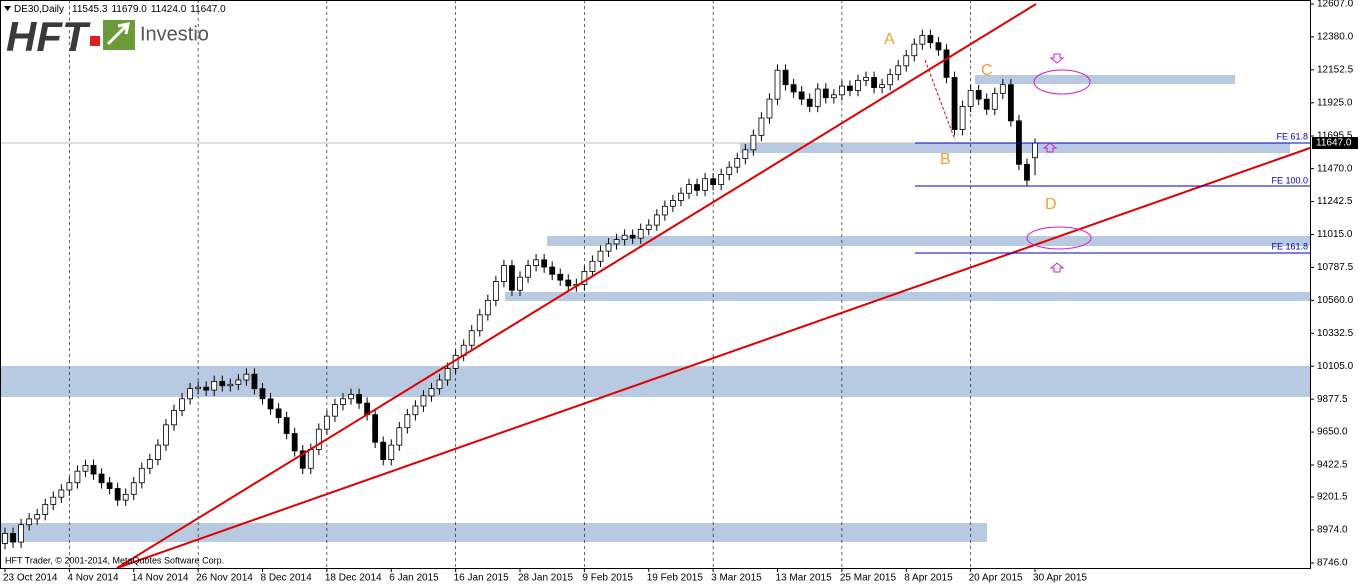  What do you see at coordinates (940, 100) in the screenshot?
I see `ab-leg` at bounding box center [940, 100].